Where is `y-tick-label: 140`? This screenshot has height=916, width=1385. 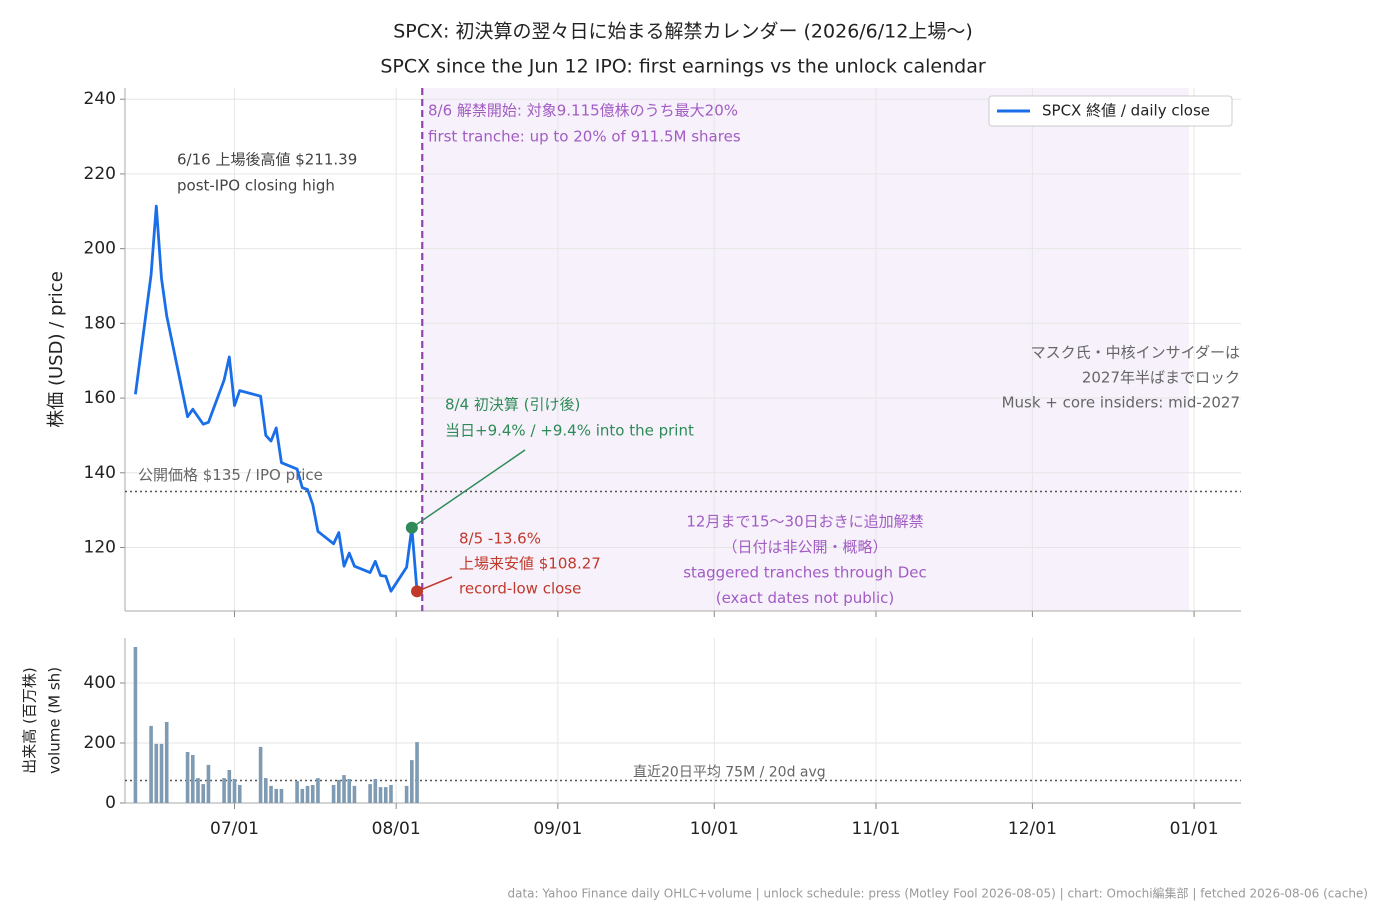 y-tick-label: 140 is located at coordinates (100, 473).